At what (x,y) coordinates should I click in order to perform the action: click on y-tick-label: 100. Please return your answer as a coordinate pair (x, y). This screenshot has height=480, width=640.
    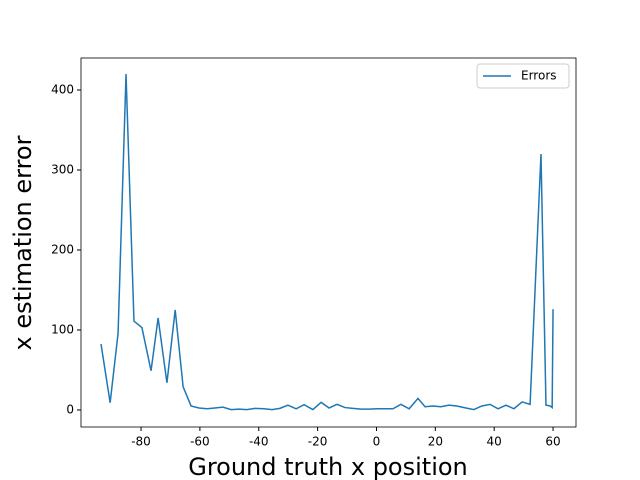
    Looking at the image, I should click on (62, 329).